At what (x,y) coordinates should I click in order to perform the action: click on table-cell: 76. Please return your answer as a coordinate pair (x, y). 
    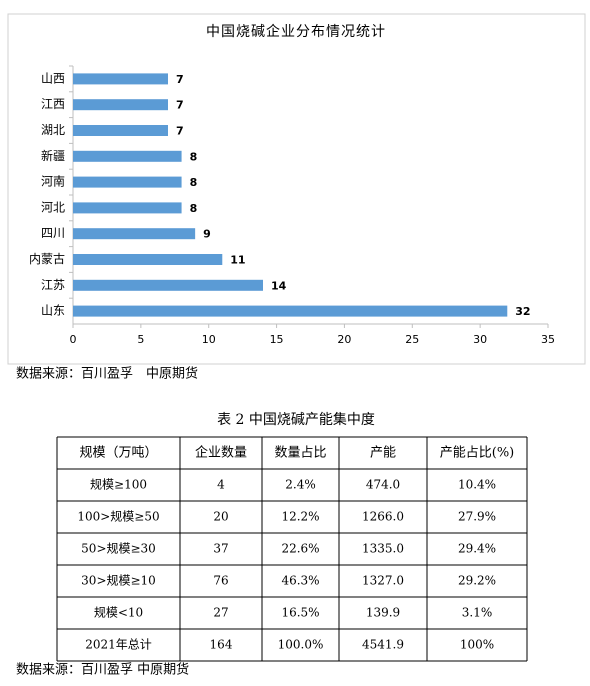
    Looking at the image, I should click on (220, 581).